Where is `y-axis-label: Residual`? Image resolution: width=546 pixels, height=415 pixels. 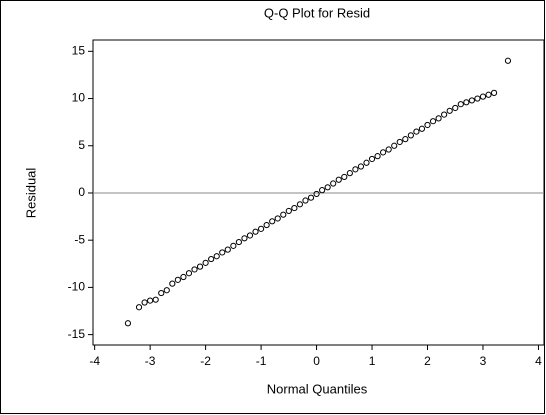
y-axis-label: Residual is located at coordinates (30, 193).